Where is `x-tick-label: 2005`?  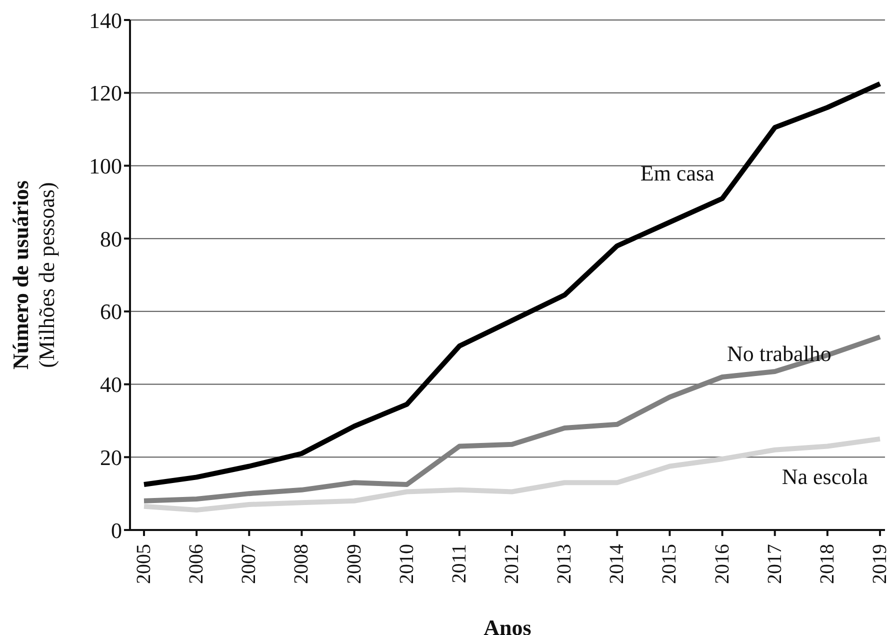 x-tick-label: 2005 is located at coordinates (144, 564).